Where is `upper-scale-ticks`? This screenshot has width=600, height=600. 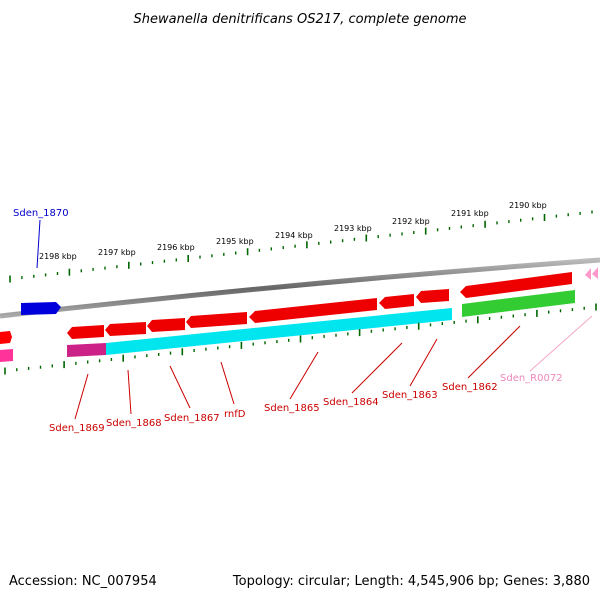 upper-scale-ticks is located at coordinates (301, 246).